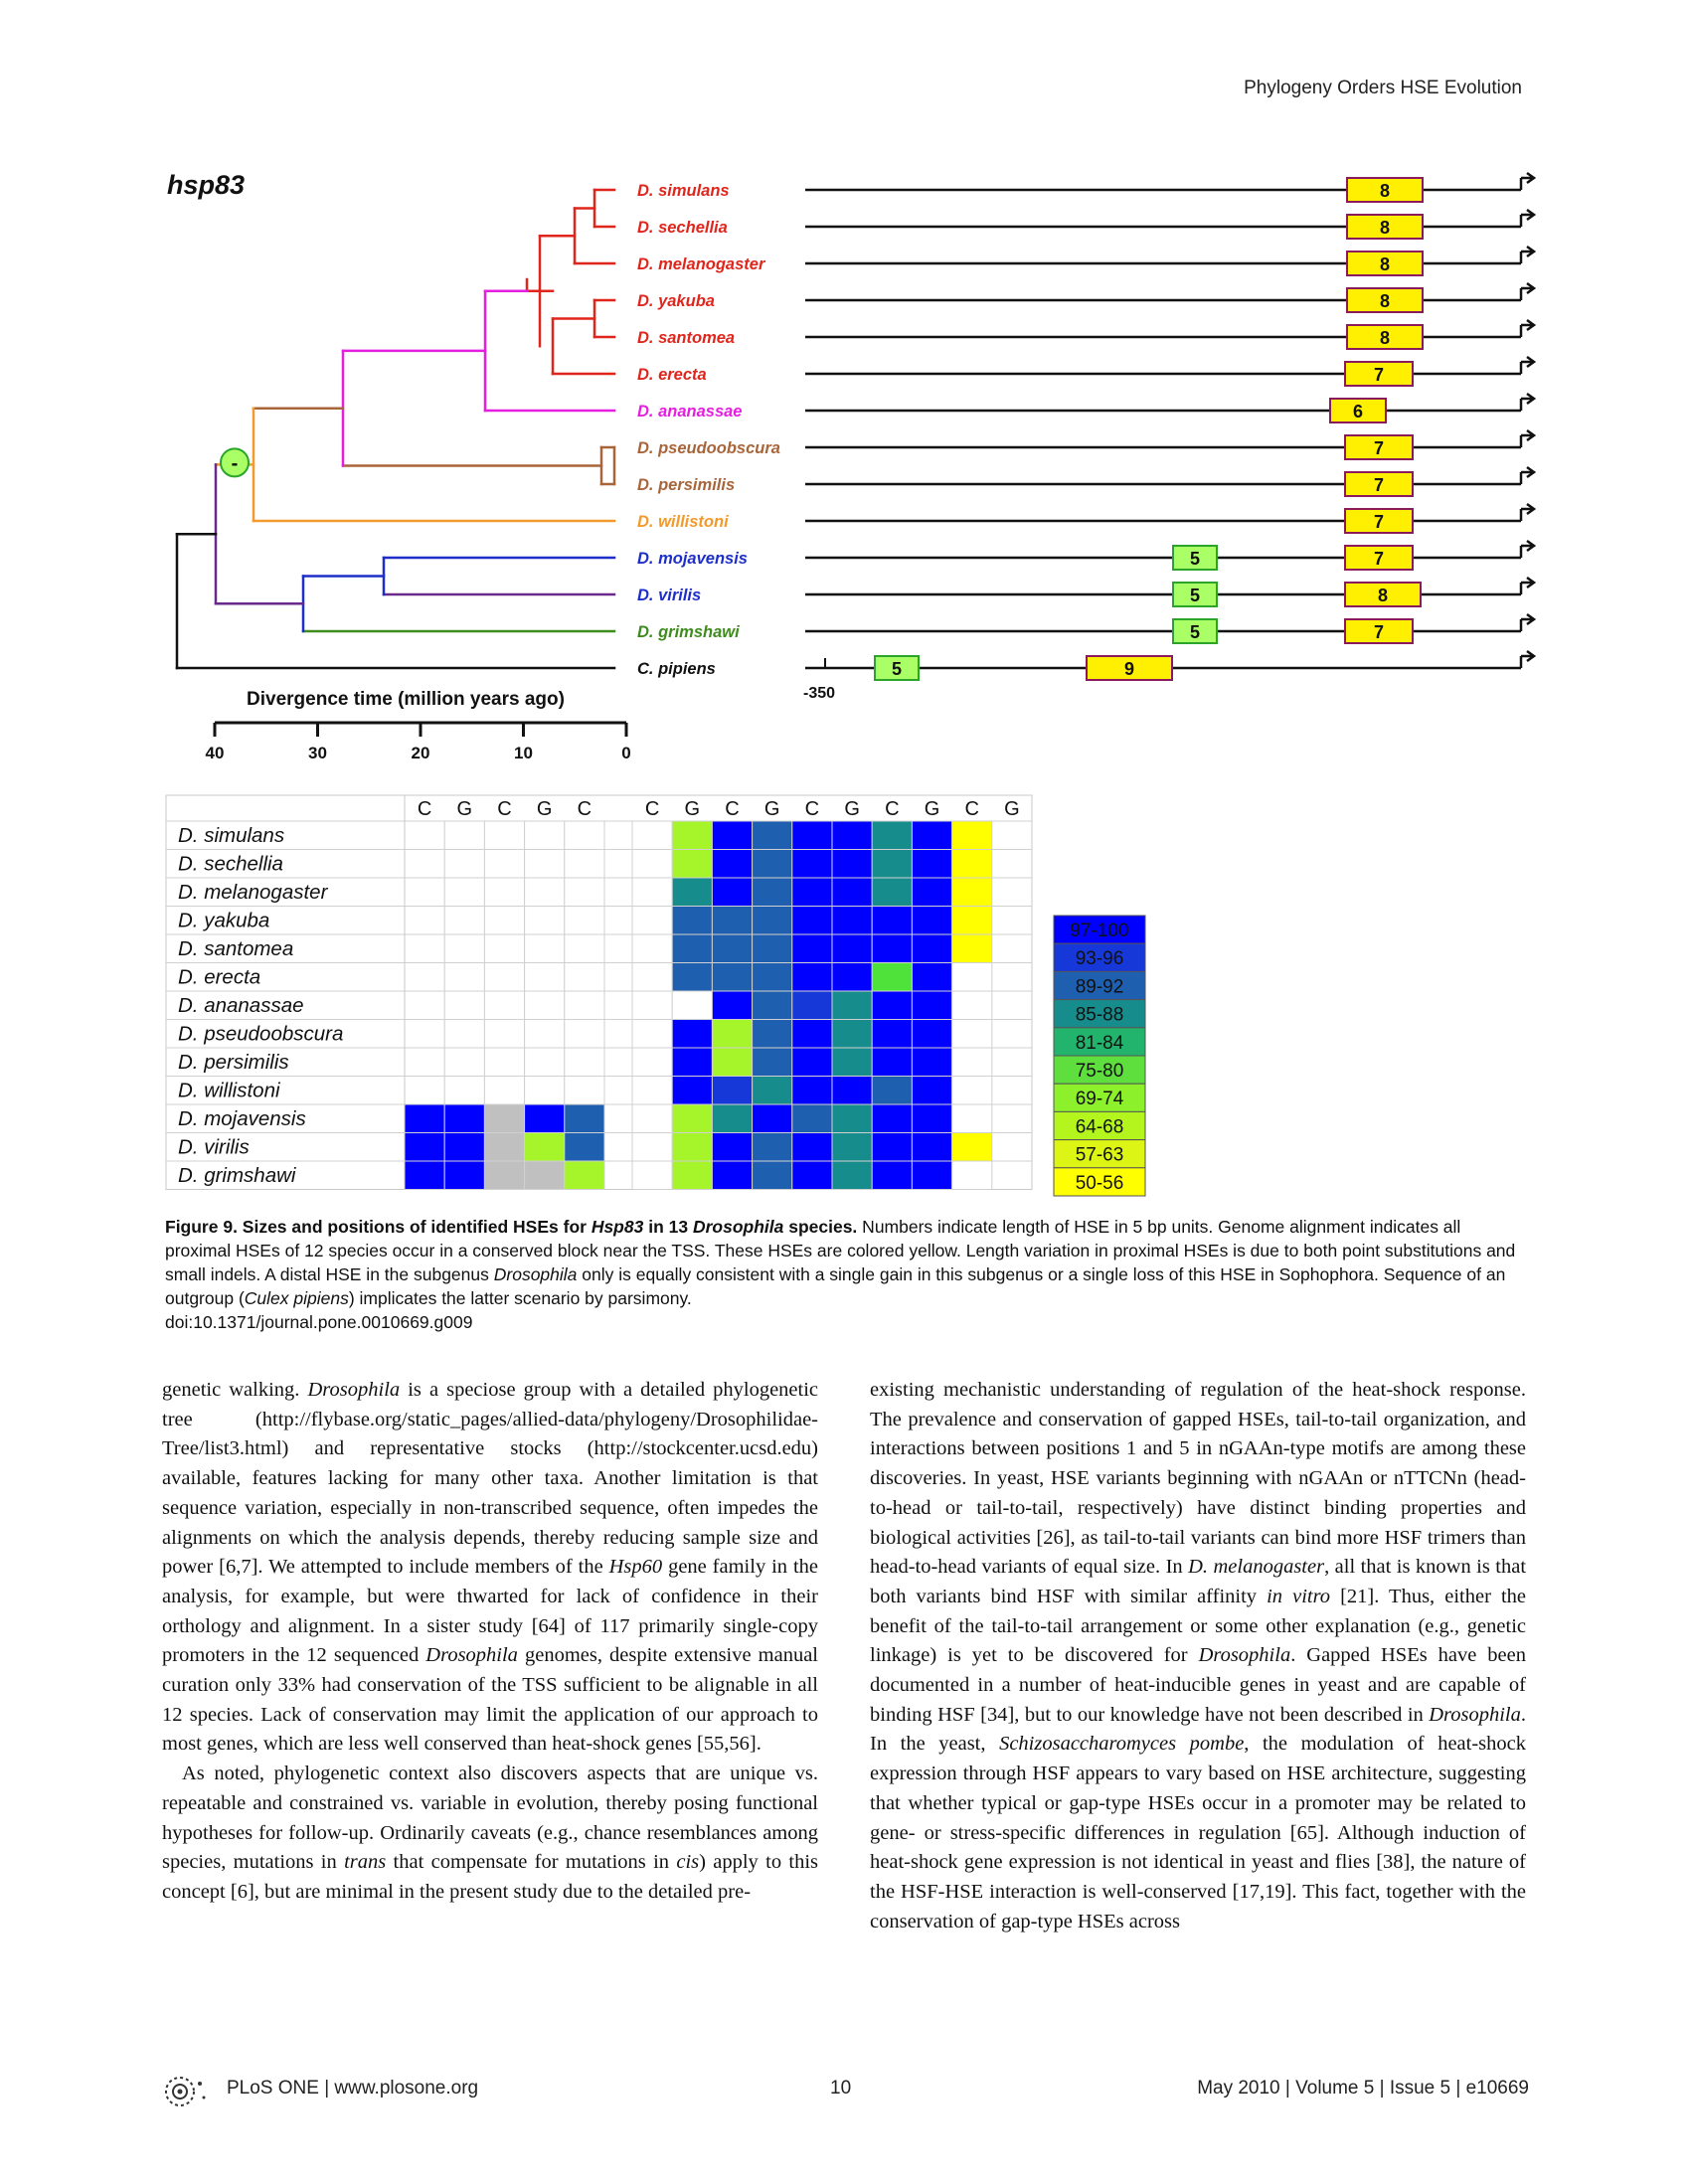 This screenshot has height=2184, width=1691. I want to click on column-header: G, so click(772, 809).